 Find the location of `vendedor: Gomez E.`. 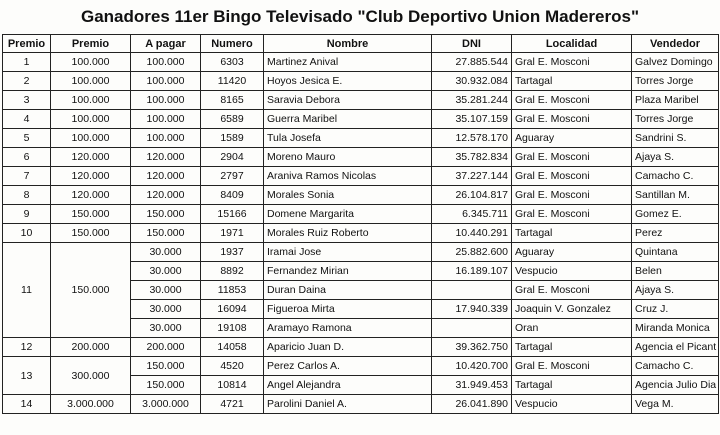

vendedor: Gomez E. is located at coordinates (675, 214).